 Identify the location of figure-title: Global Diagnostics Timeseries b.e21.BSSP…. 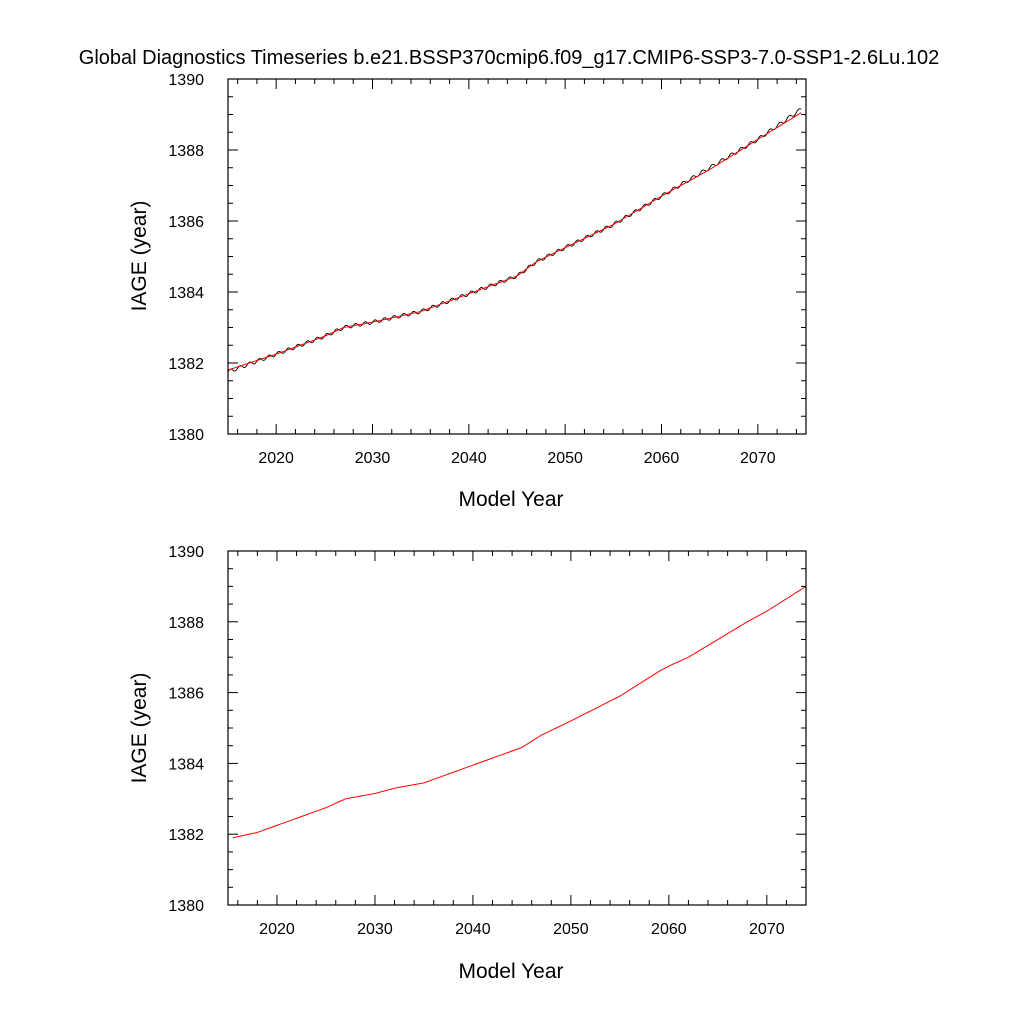
(509, 58).